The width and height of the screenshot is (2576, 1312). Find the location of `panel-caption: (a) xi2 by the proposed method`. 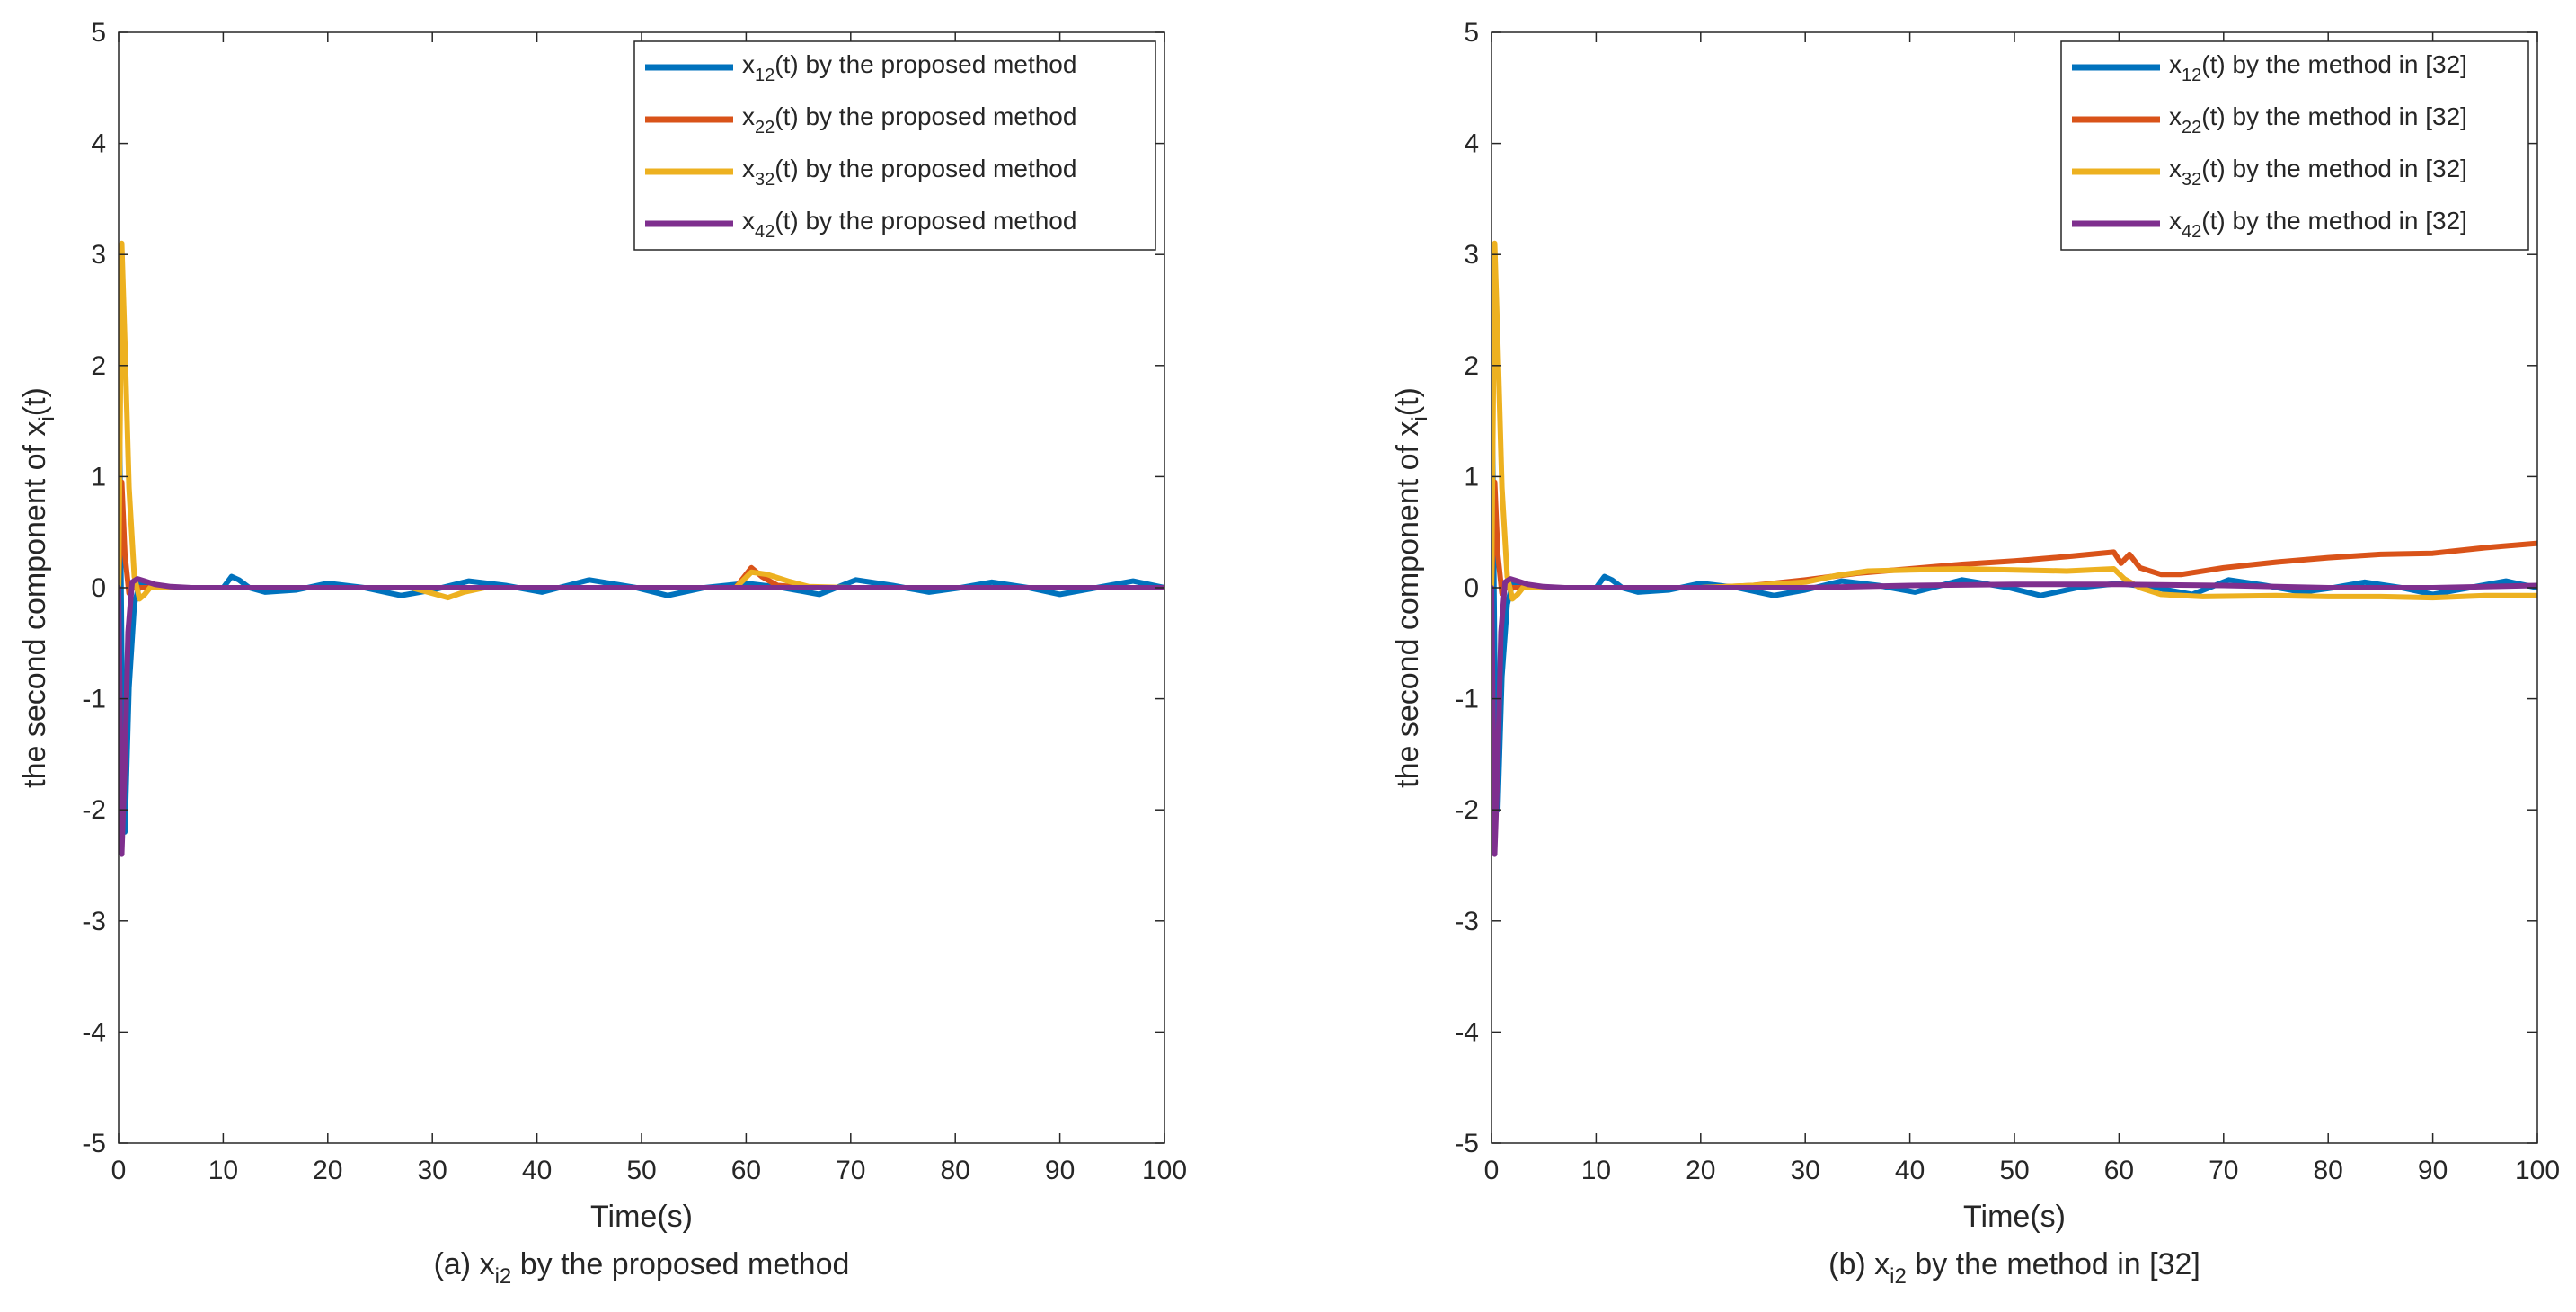

panel-caption: (a) xi2 by the proposed method is located at coordinates (642, 1268).